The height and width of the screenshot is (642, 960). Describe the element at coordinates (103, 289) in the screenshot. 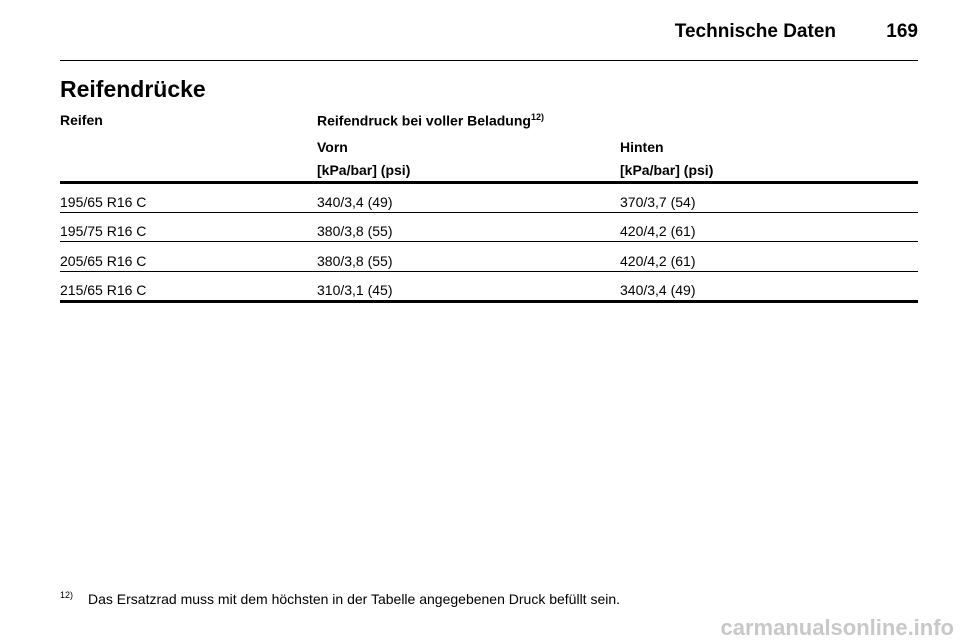

I see `table-cell: 215/65 R16 C` at that location.